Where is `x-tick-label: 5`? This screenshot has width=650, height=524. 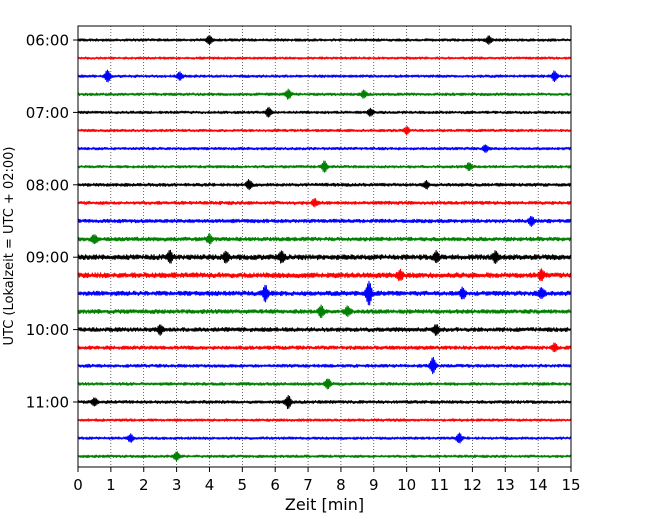
x-tick-label: 5 is located at coordinates (243, 485).